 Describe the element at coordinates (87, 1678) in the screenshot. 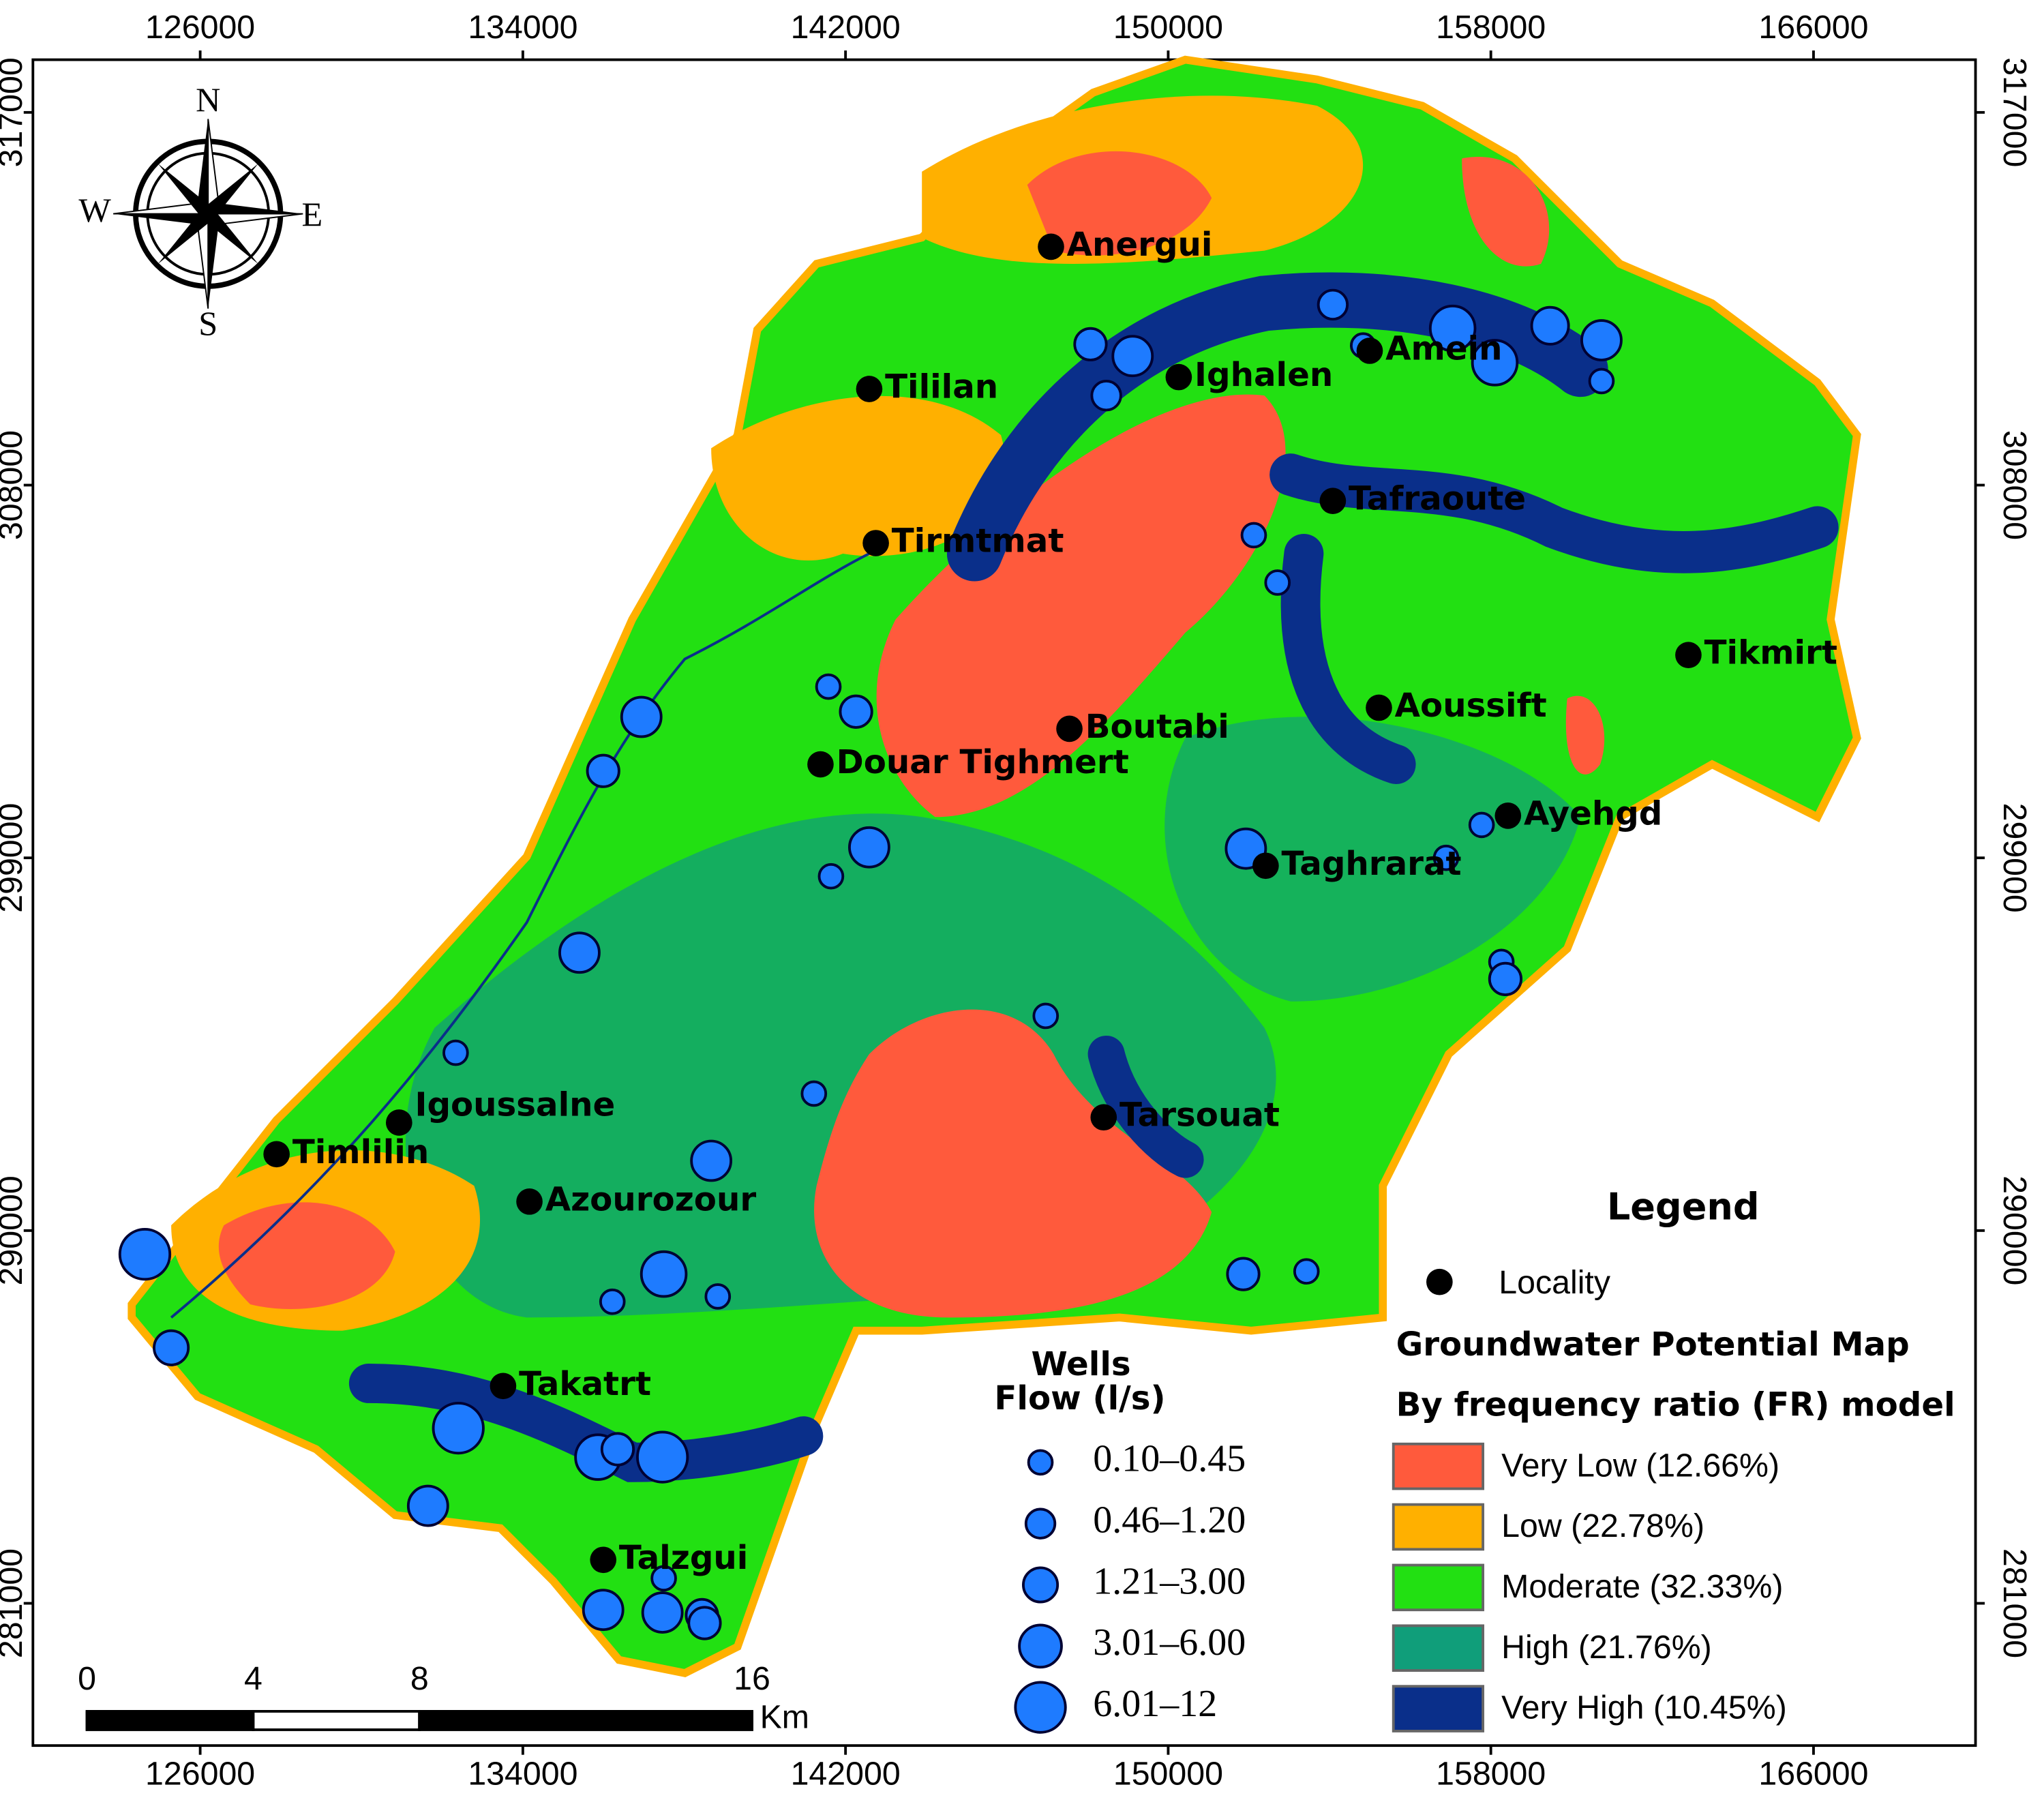

I see `scale-bar-label: 0` at that location.